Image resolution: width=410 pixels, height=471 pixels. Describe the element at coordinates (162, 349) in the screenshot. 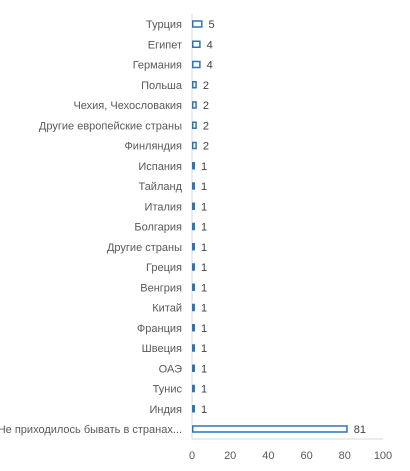

I see `category-label: Швеция` at that location.